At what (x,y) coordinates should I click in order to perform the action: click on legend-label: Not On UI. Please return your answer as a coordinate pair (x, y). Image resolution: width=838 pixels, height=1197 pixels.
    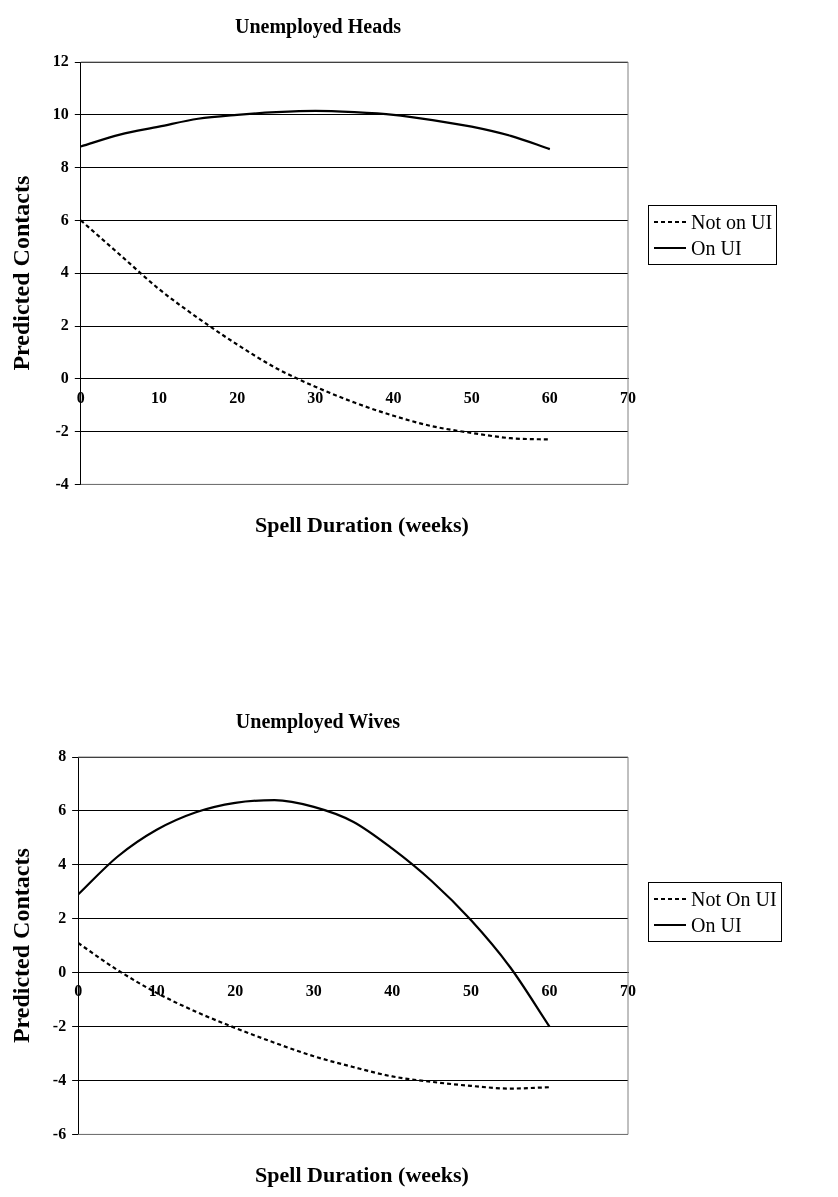
    Looking at the image, I should click on (734, 899).